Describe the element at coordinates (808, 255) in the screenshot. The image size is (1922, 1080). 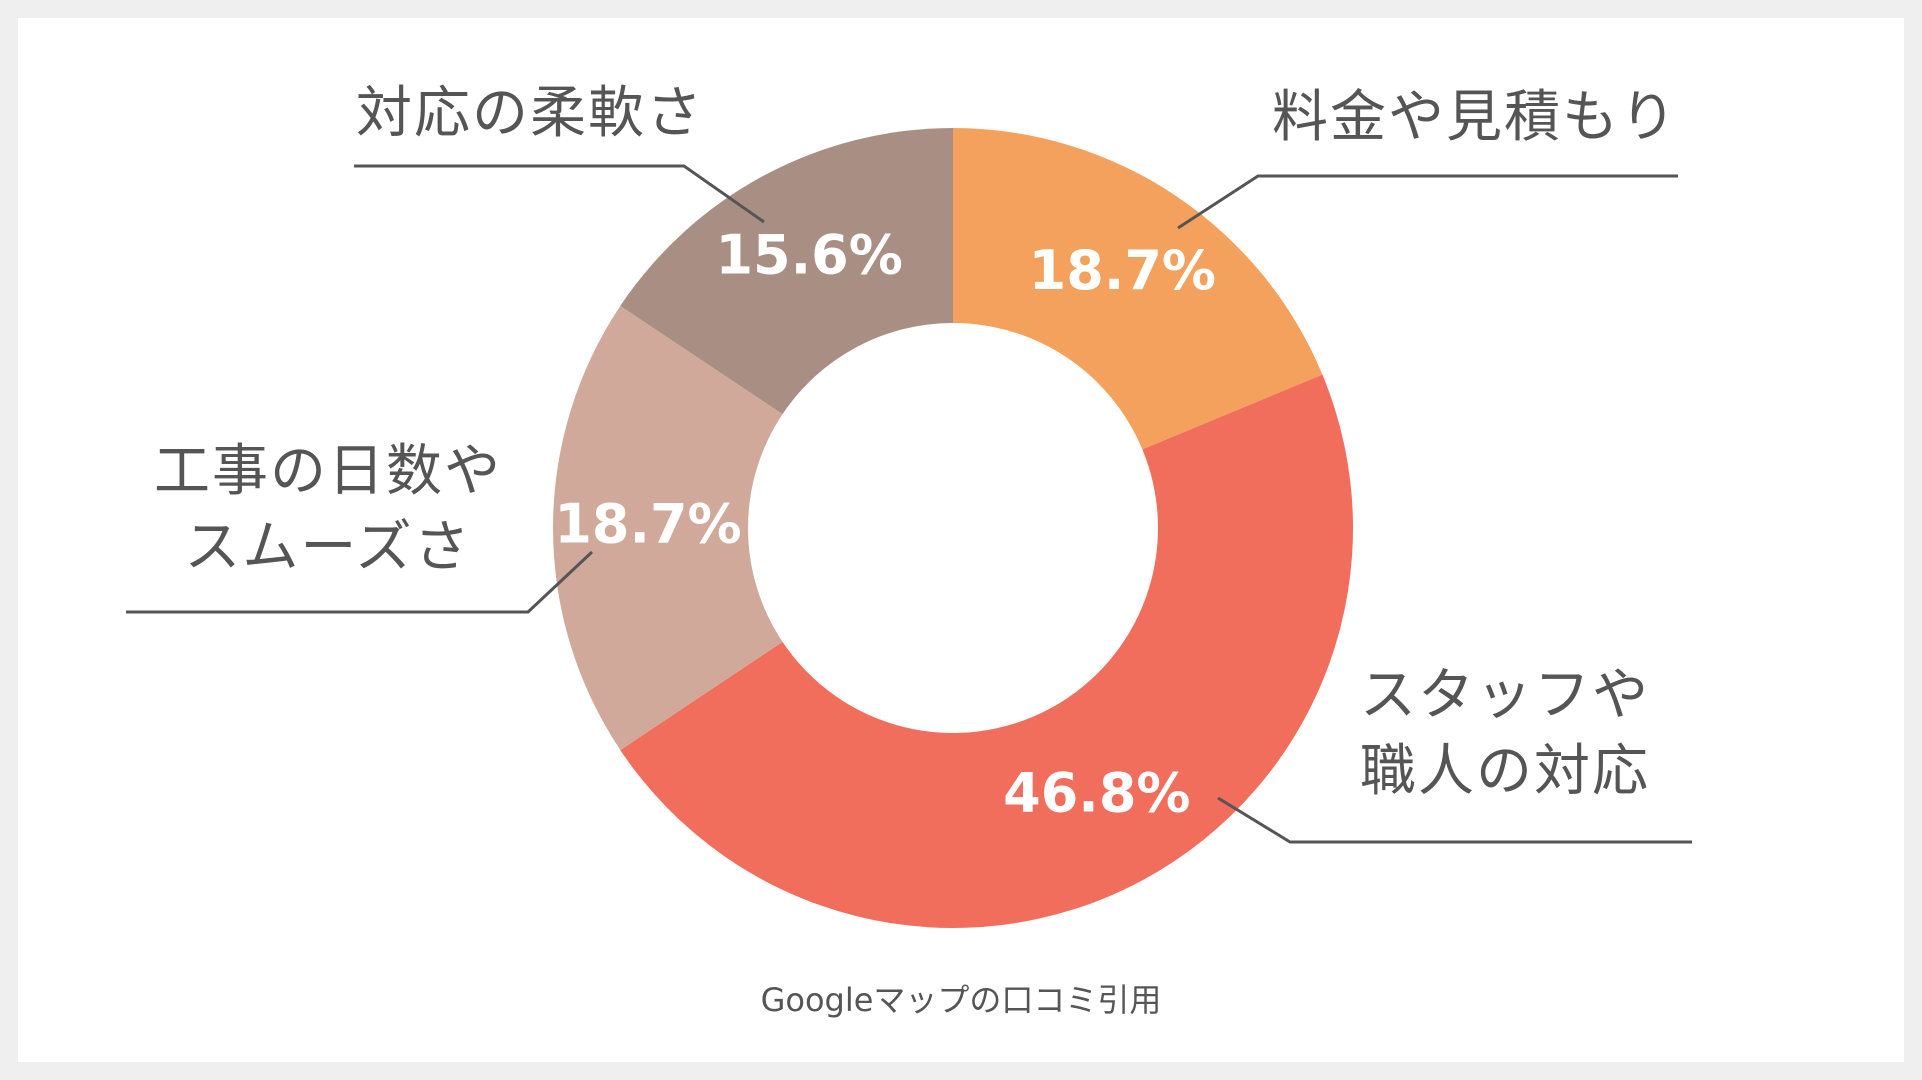
I see `value-label-flex: 15.6%` at that location.